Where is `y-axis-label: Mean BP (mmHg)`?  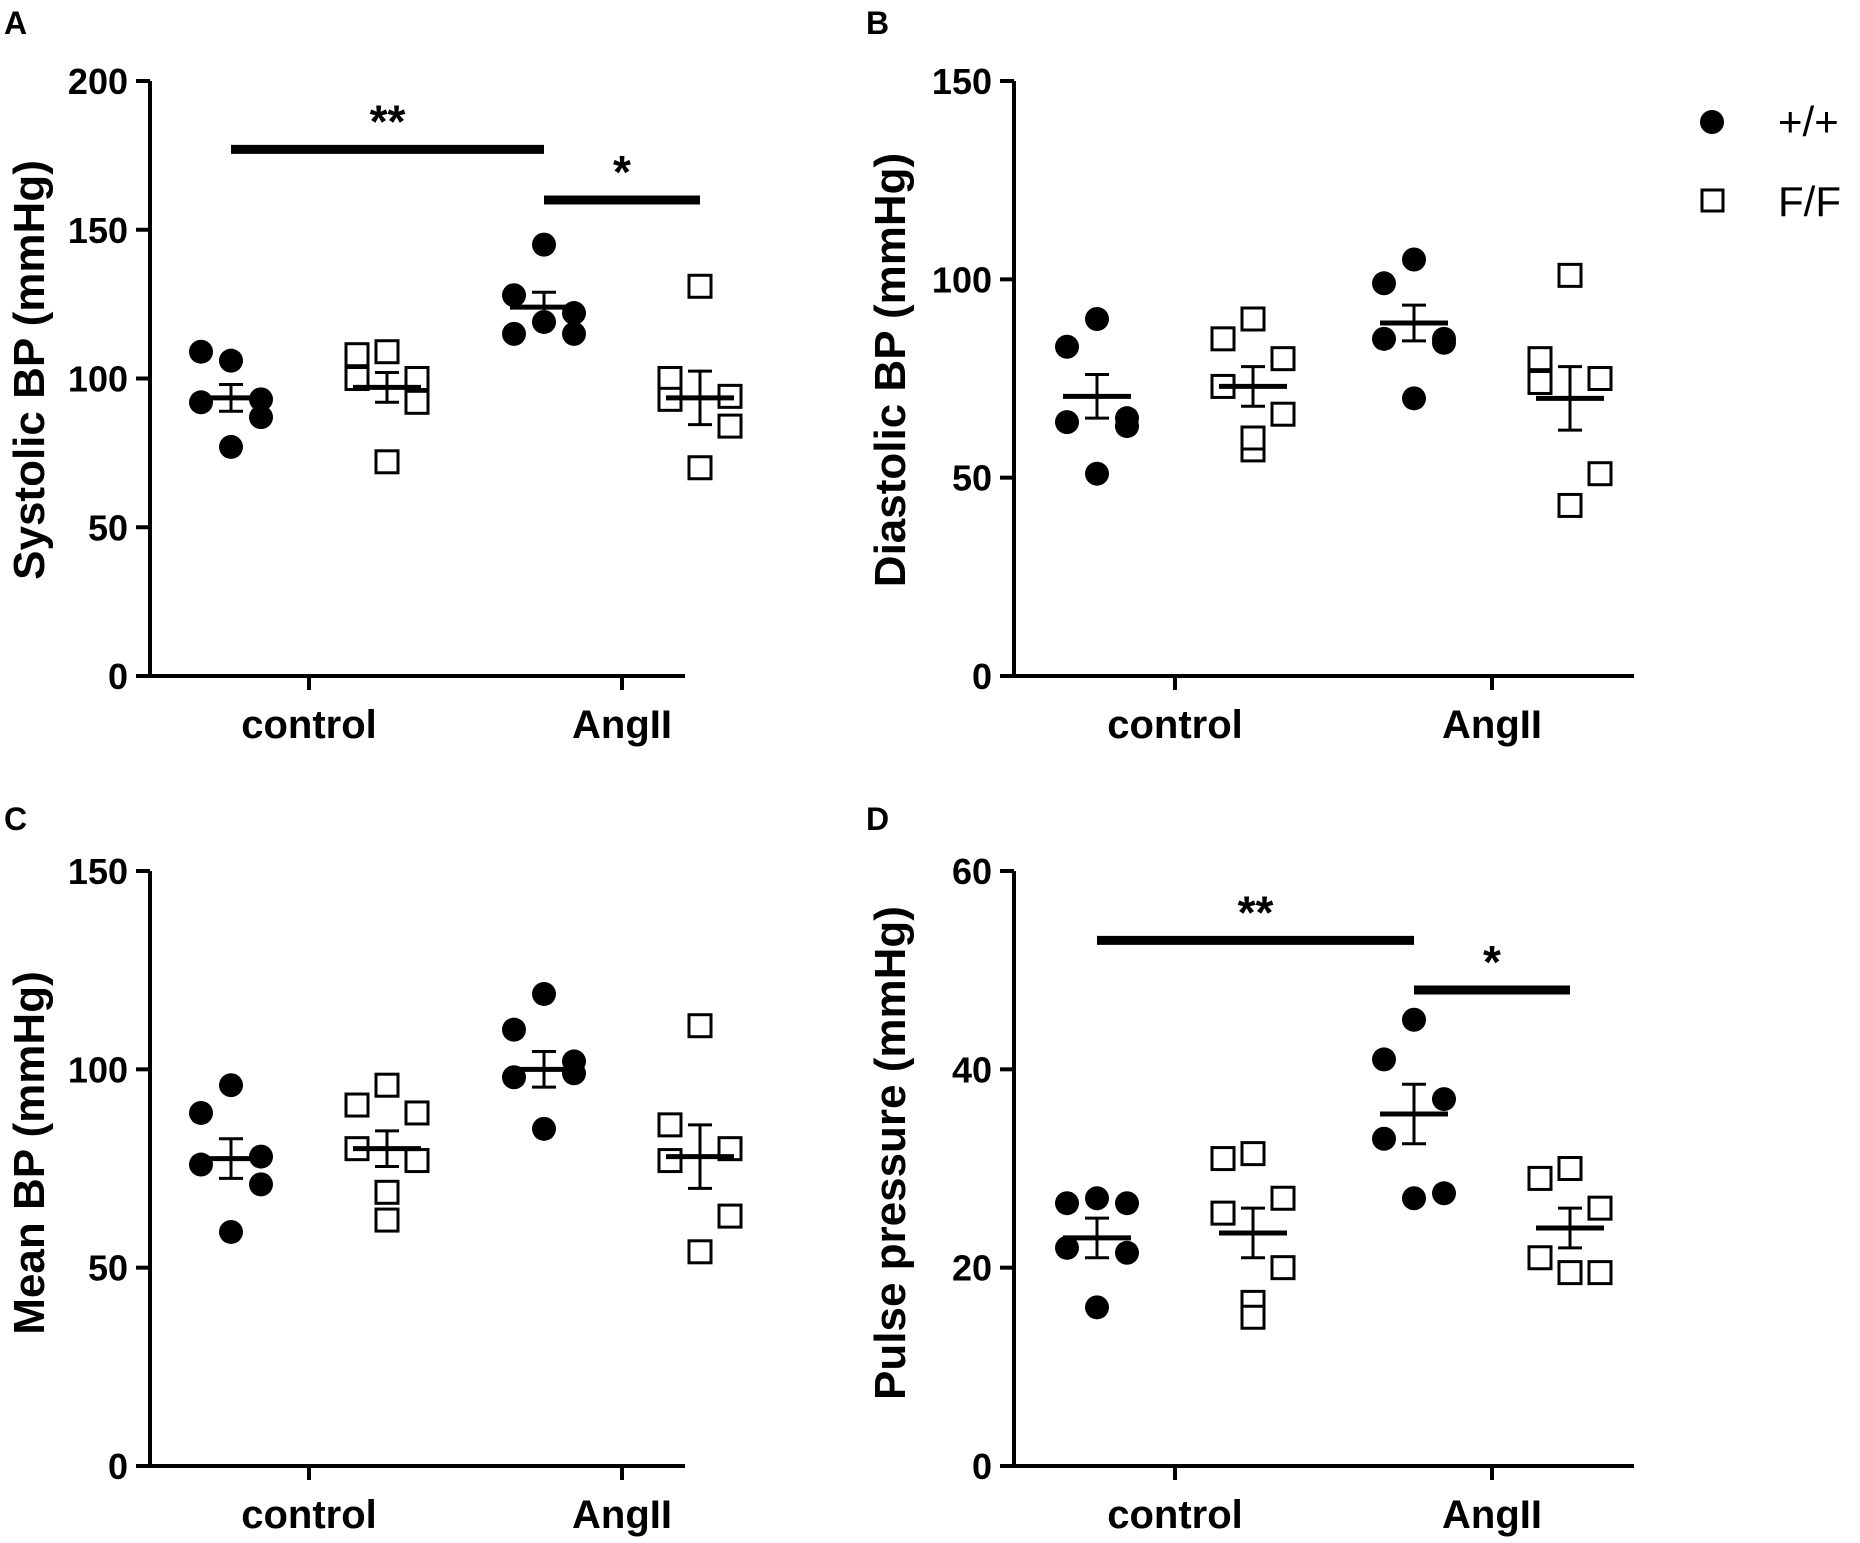 y-axis-label: Mean BP (mmHg) is located at coordinates (29, 1152).